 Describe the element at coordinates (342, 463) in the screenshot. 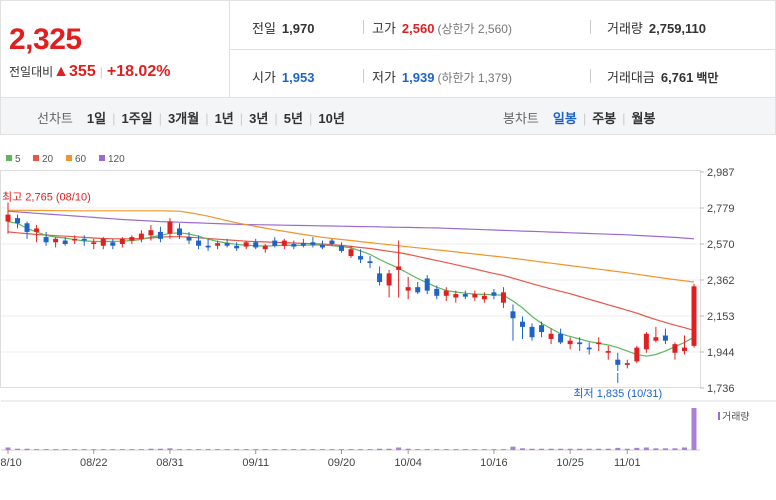

I see `x-tick-label: 09/20` at that location.